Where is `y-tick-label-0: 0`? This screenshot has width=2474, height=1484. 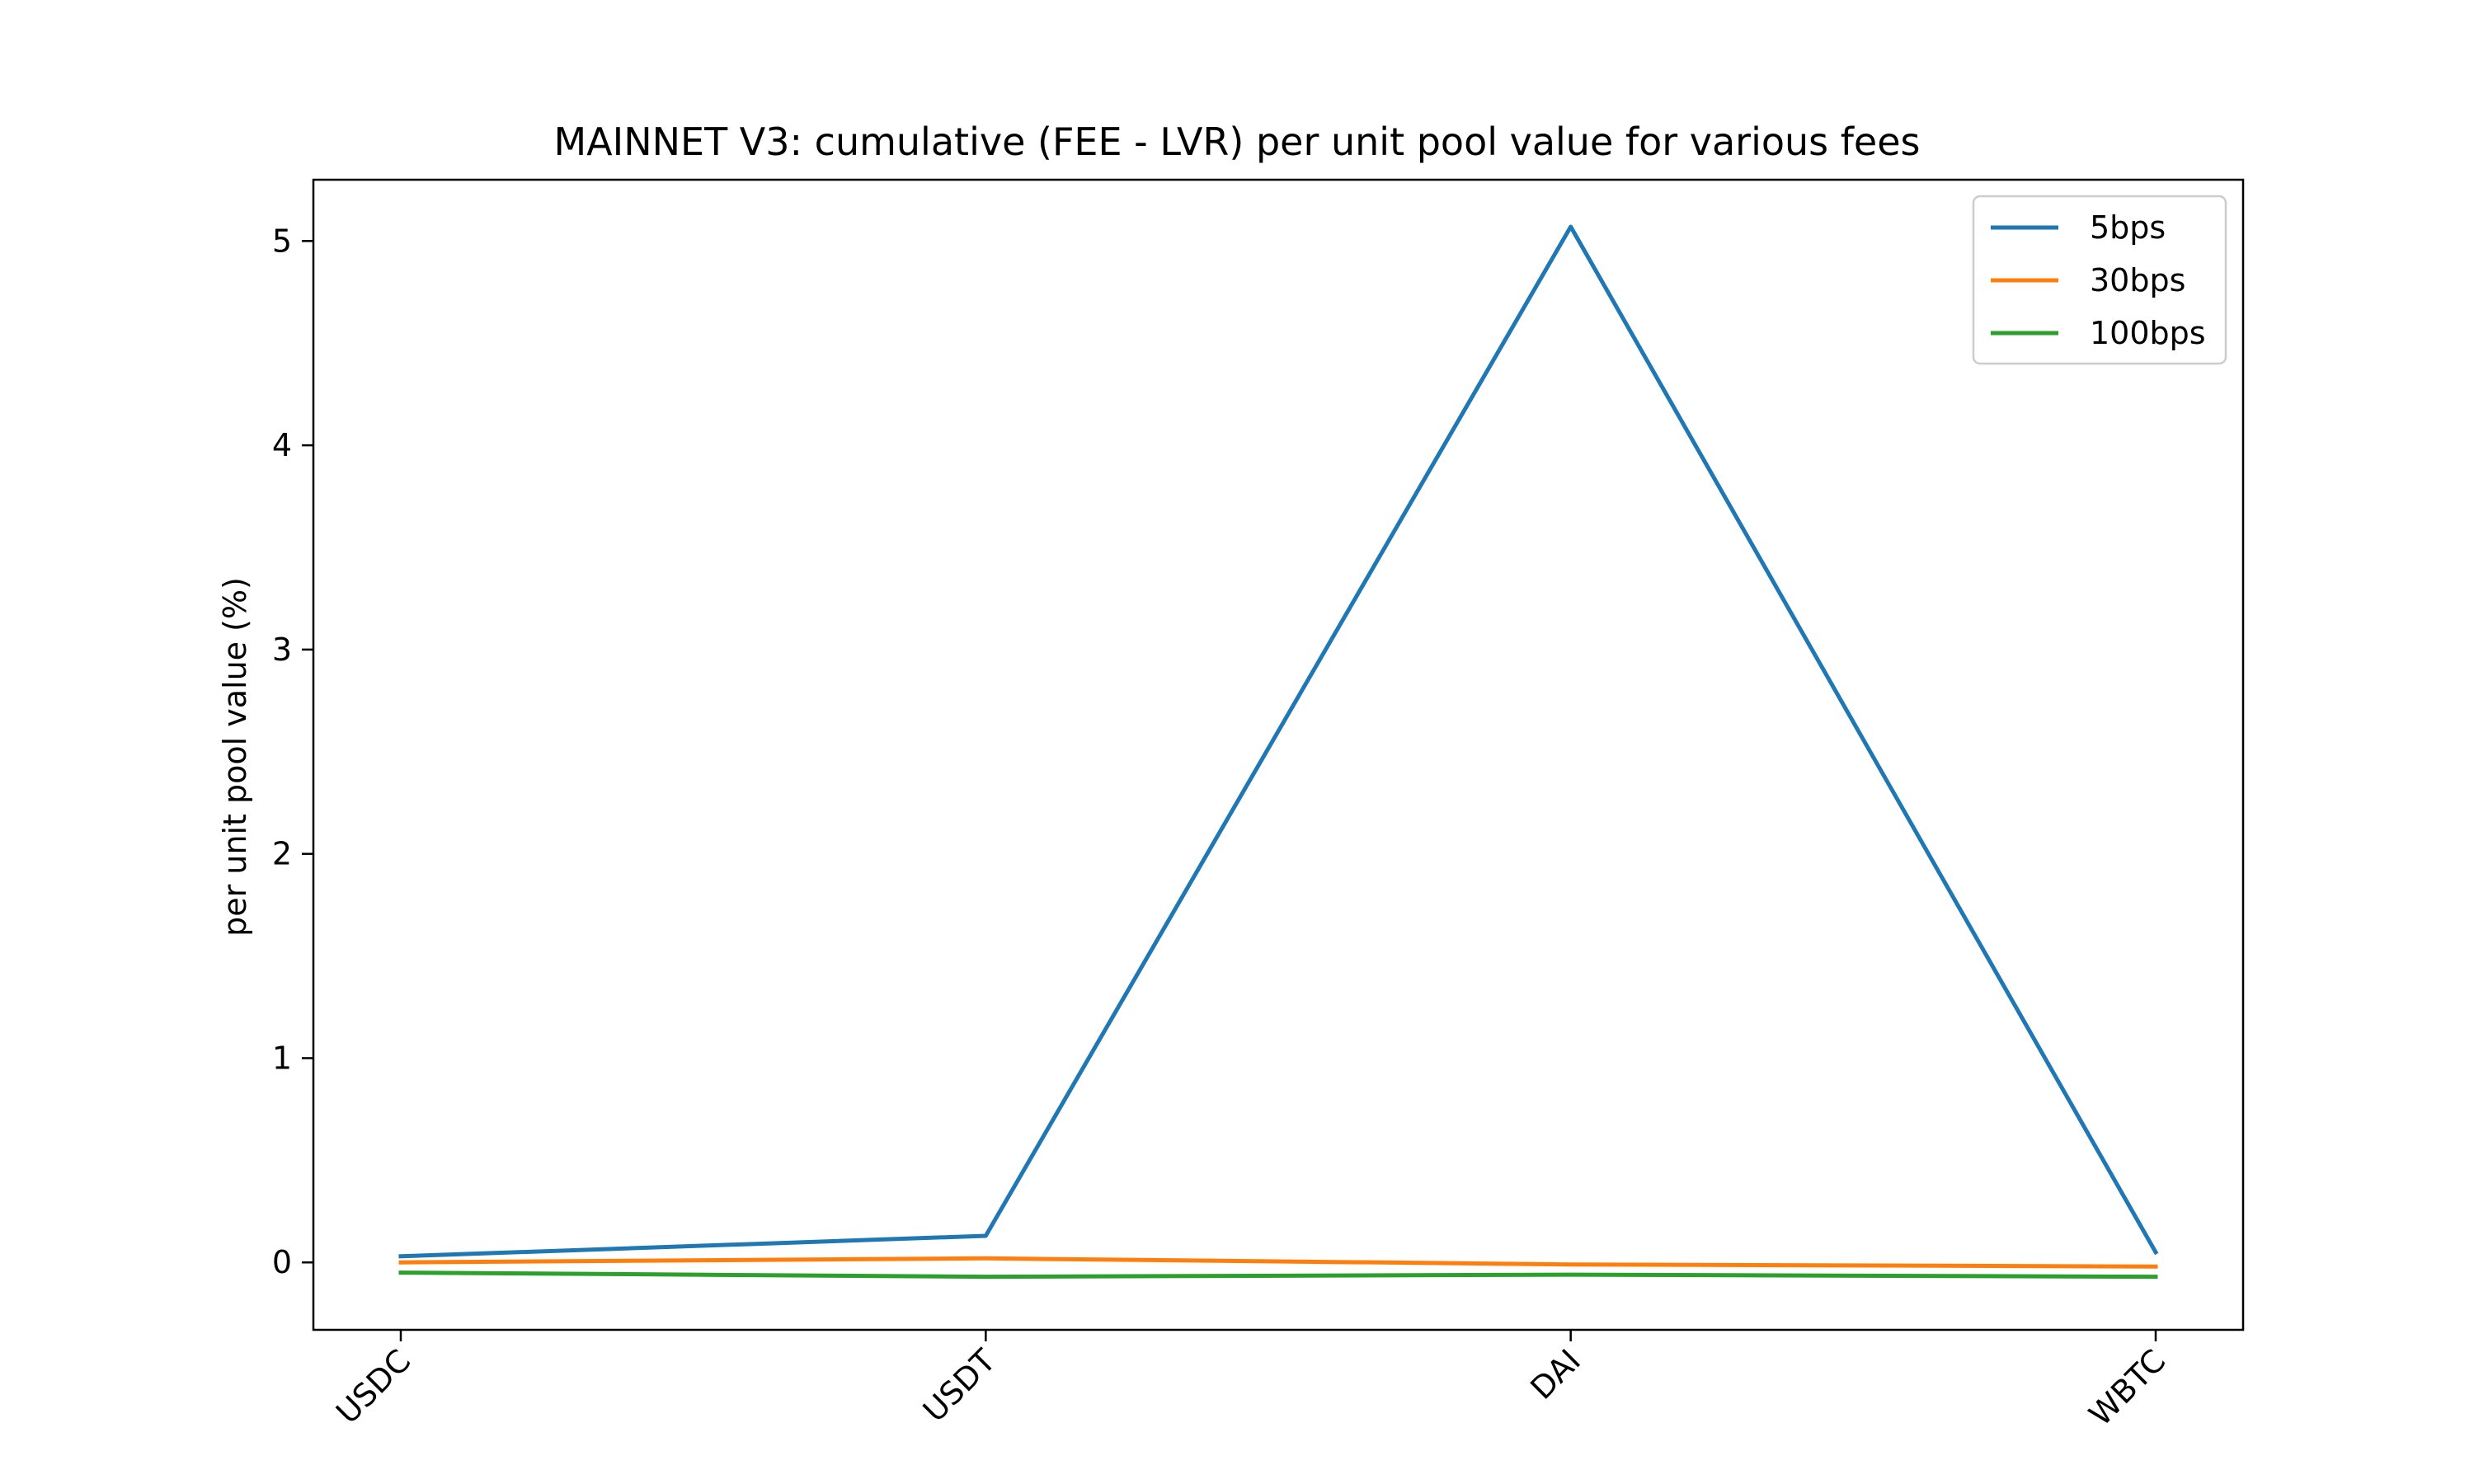 y-tick-label-0: 0 is located at coordinates (282, 1262).